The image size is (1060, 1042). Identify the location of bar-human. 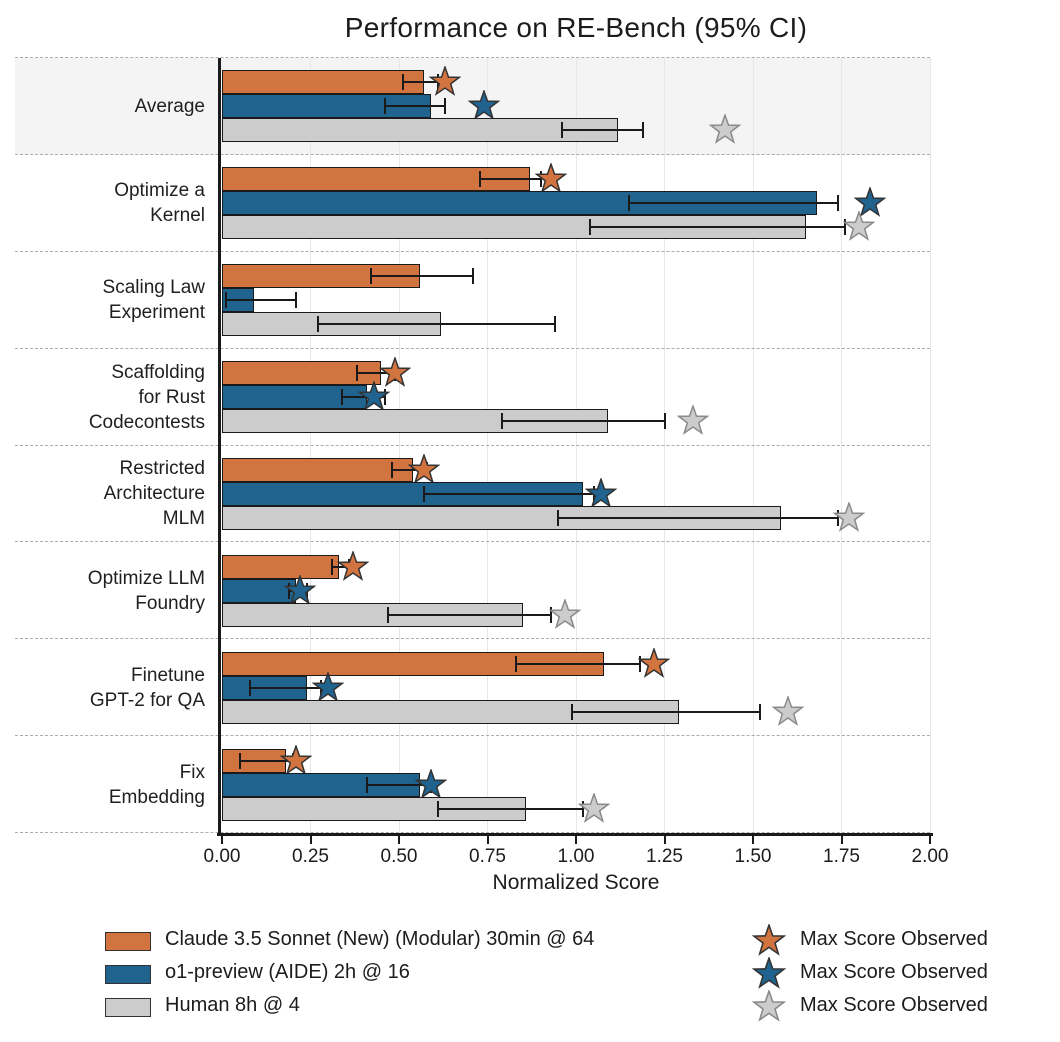
(420, 130).